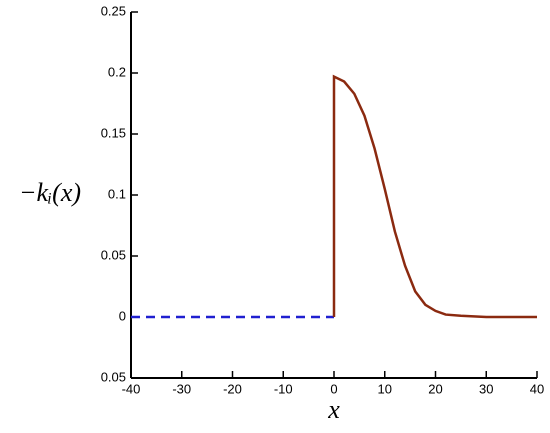  What do you see at coordinates (333, 388) in the screenshot?
I see `x-tick-label: 0` at bounding box center [333, 388].